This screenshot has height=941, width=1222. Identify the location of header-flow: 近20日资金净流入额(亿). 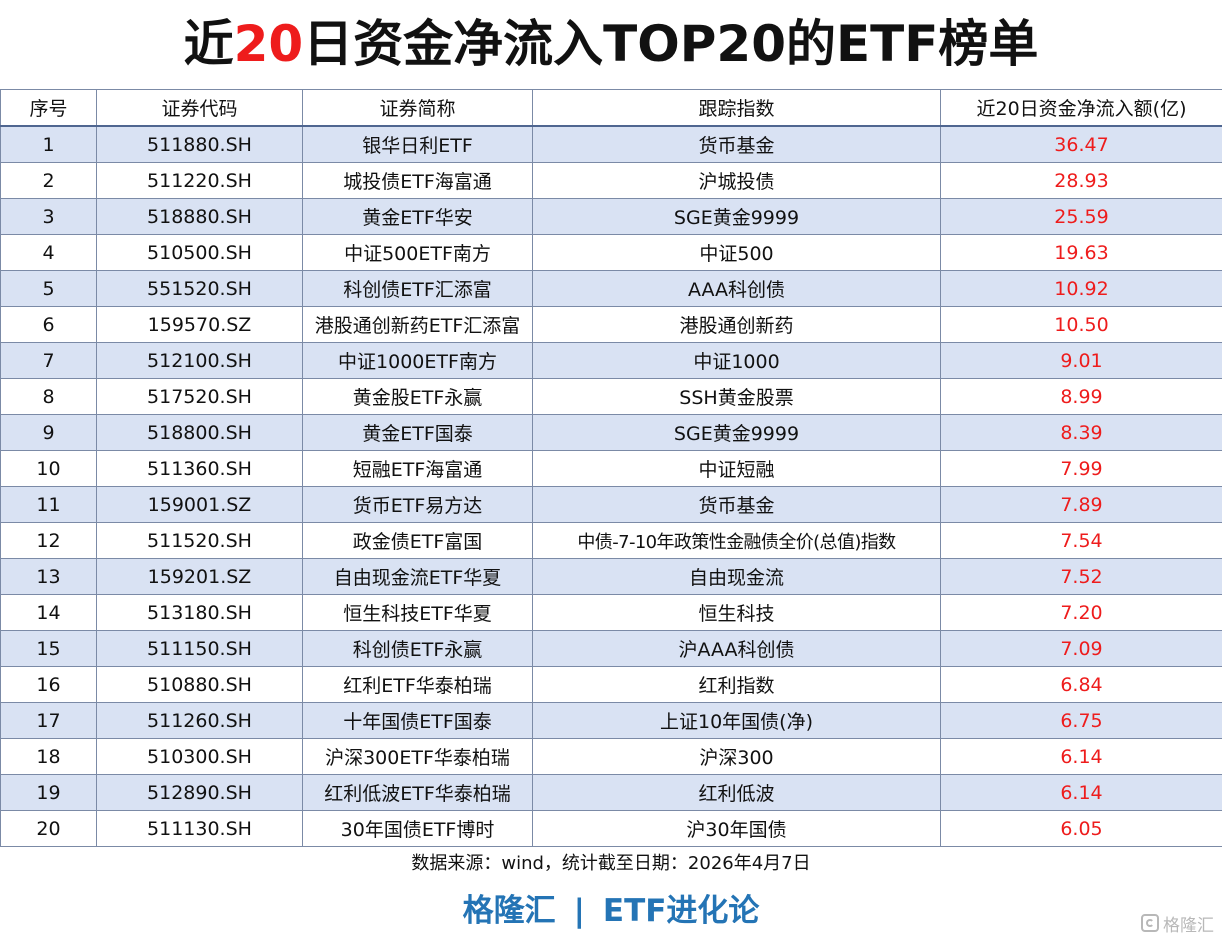
(1081, 108).